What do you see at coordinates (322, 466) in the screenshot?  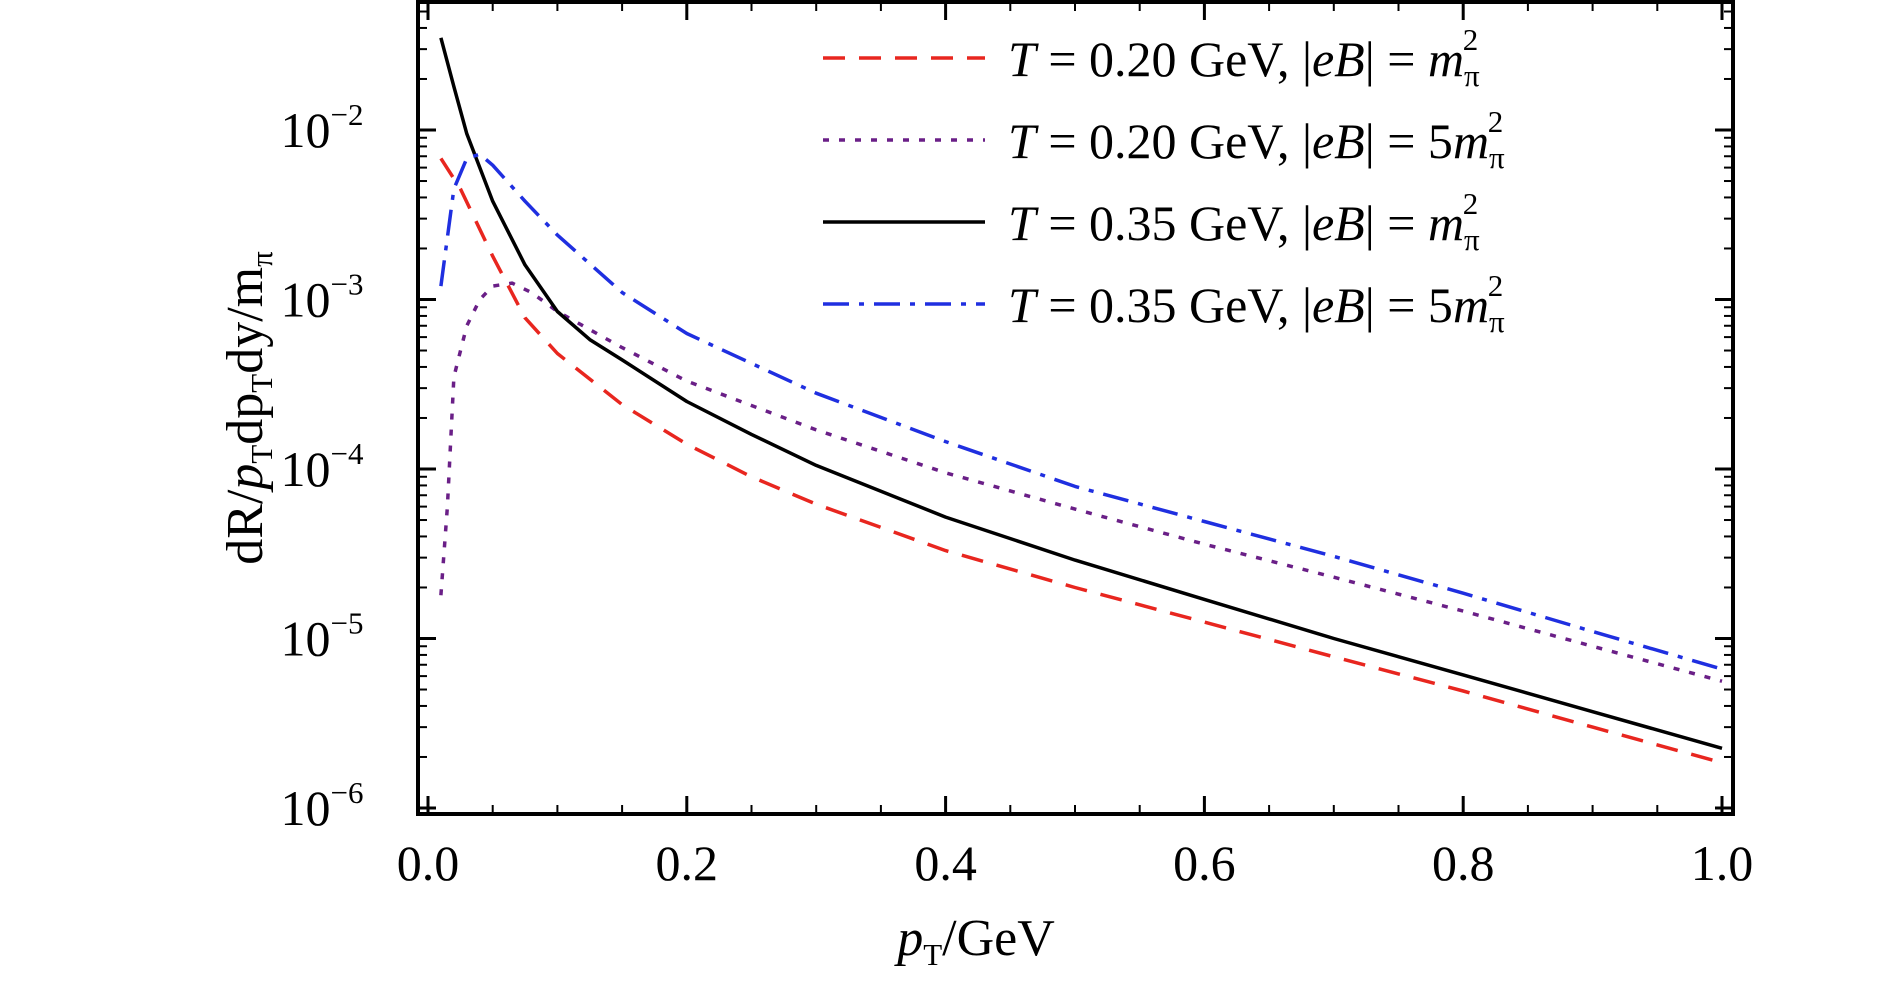 I see `y-tick-label: 10⁻⁴` at bounding box center [322, 466].